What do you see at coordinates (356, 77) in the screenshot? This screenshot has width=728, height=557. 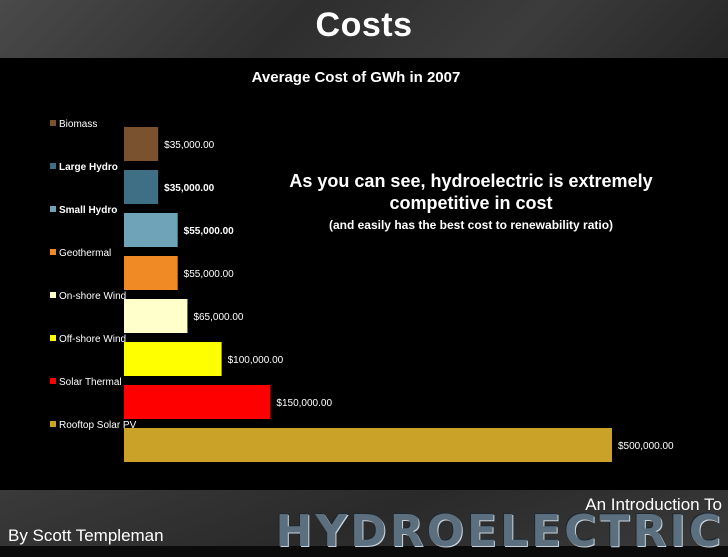 I see `chart-title: Average Cost of GWh in 2007` at bounding box center [356, 77].